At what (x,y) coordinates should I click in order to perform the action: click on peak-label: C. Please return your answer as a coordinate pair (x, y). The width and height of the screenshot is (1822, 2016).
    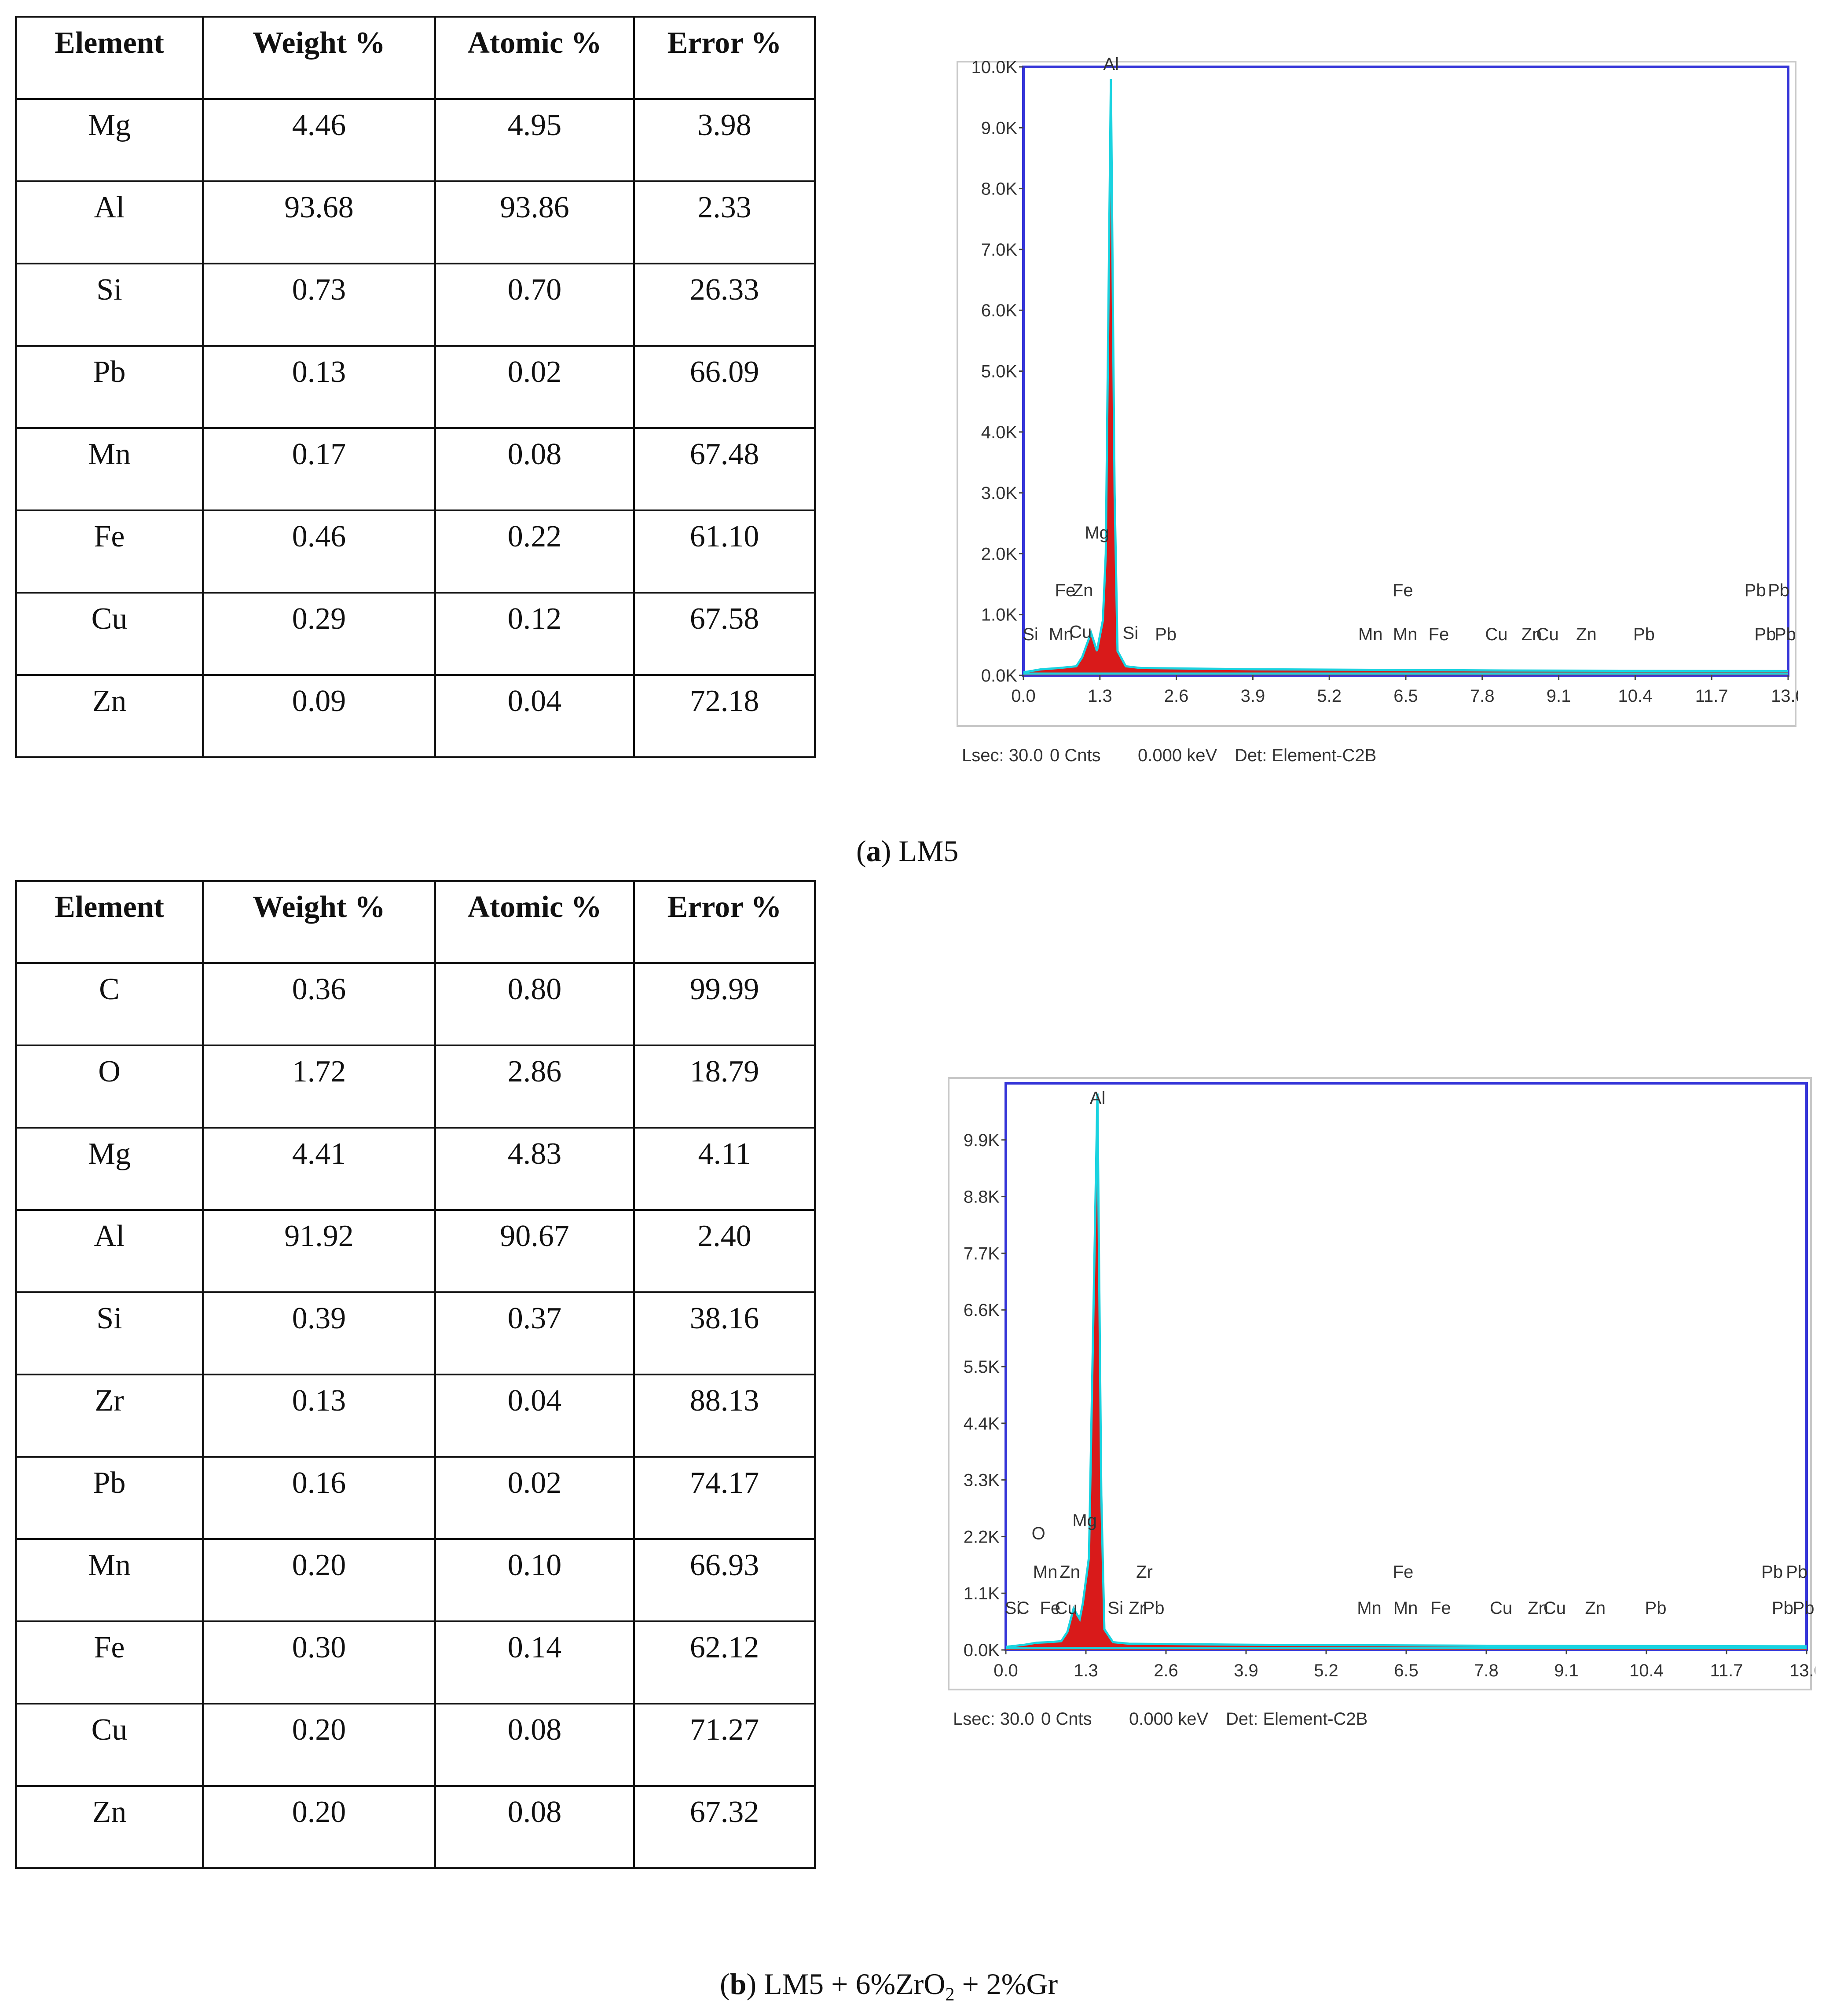
    Looking at the image, I should click on (1023, 1608).